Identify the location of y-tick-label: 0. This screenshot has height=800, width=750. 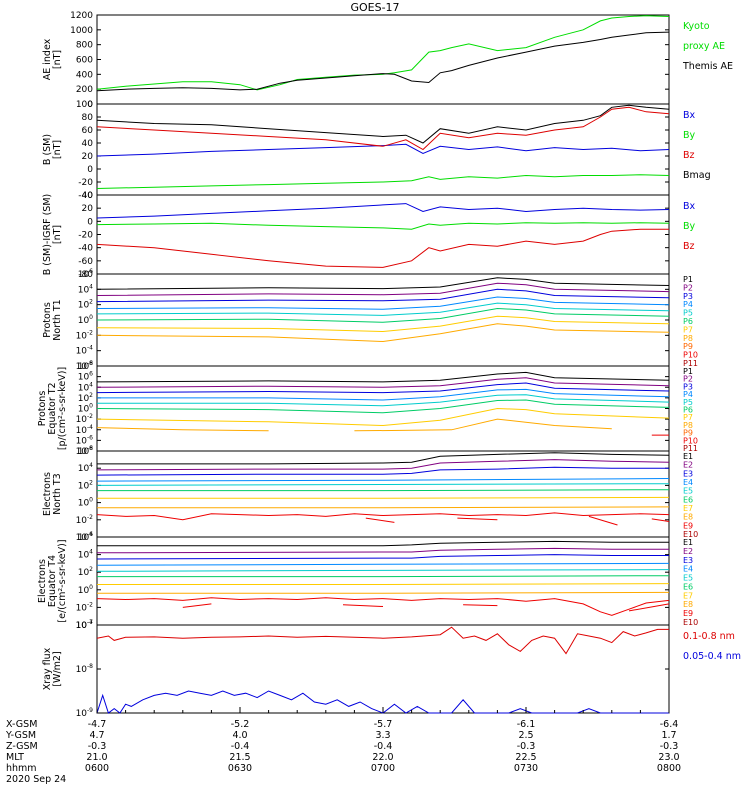
(90, 170).